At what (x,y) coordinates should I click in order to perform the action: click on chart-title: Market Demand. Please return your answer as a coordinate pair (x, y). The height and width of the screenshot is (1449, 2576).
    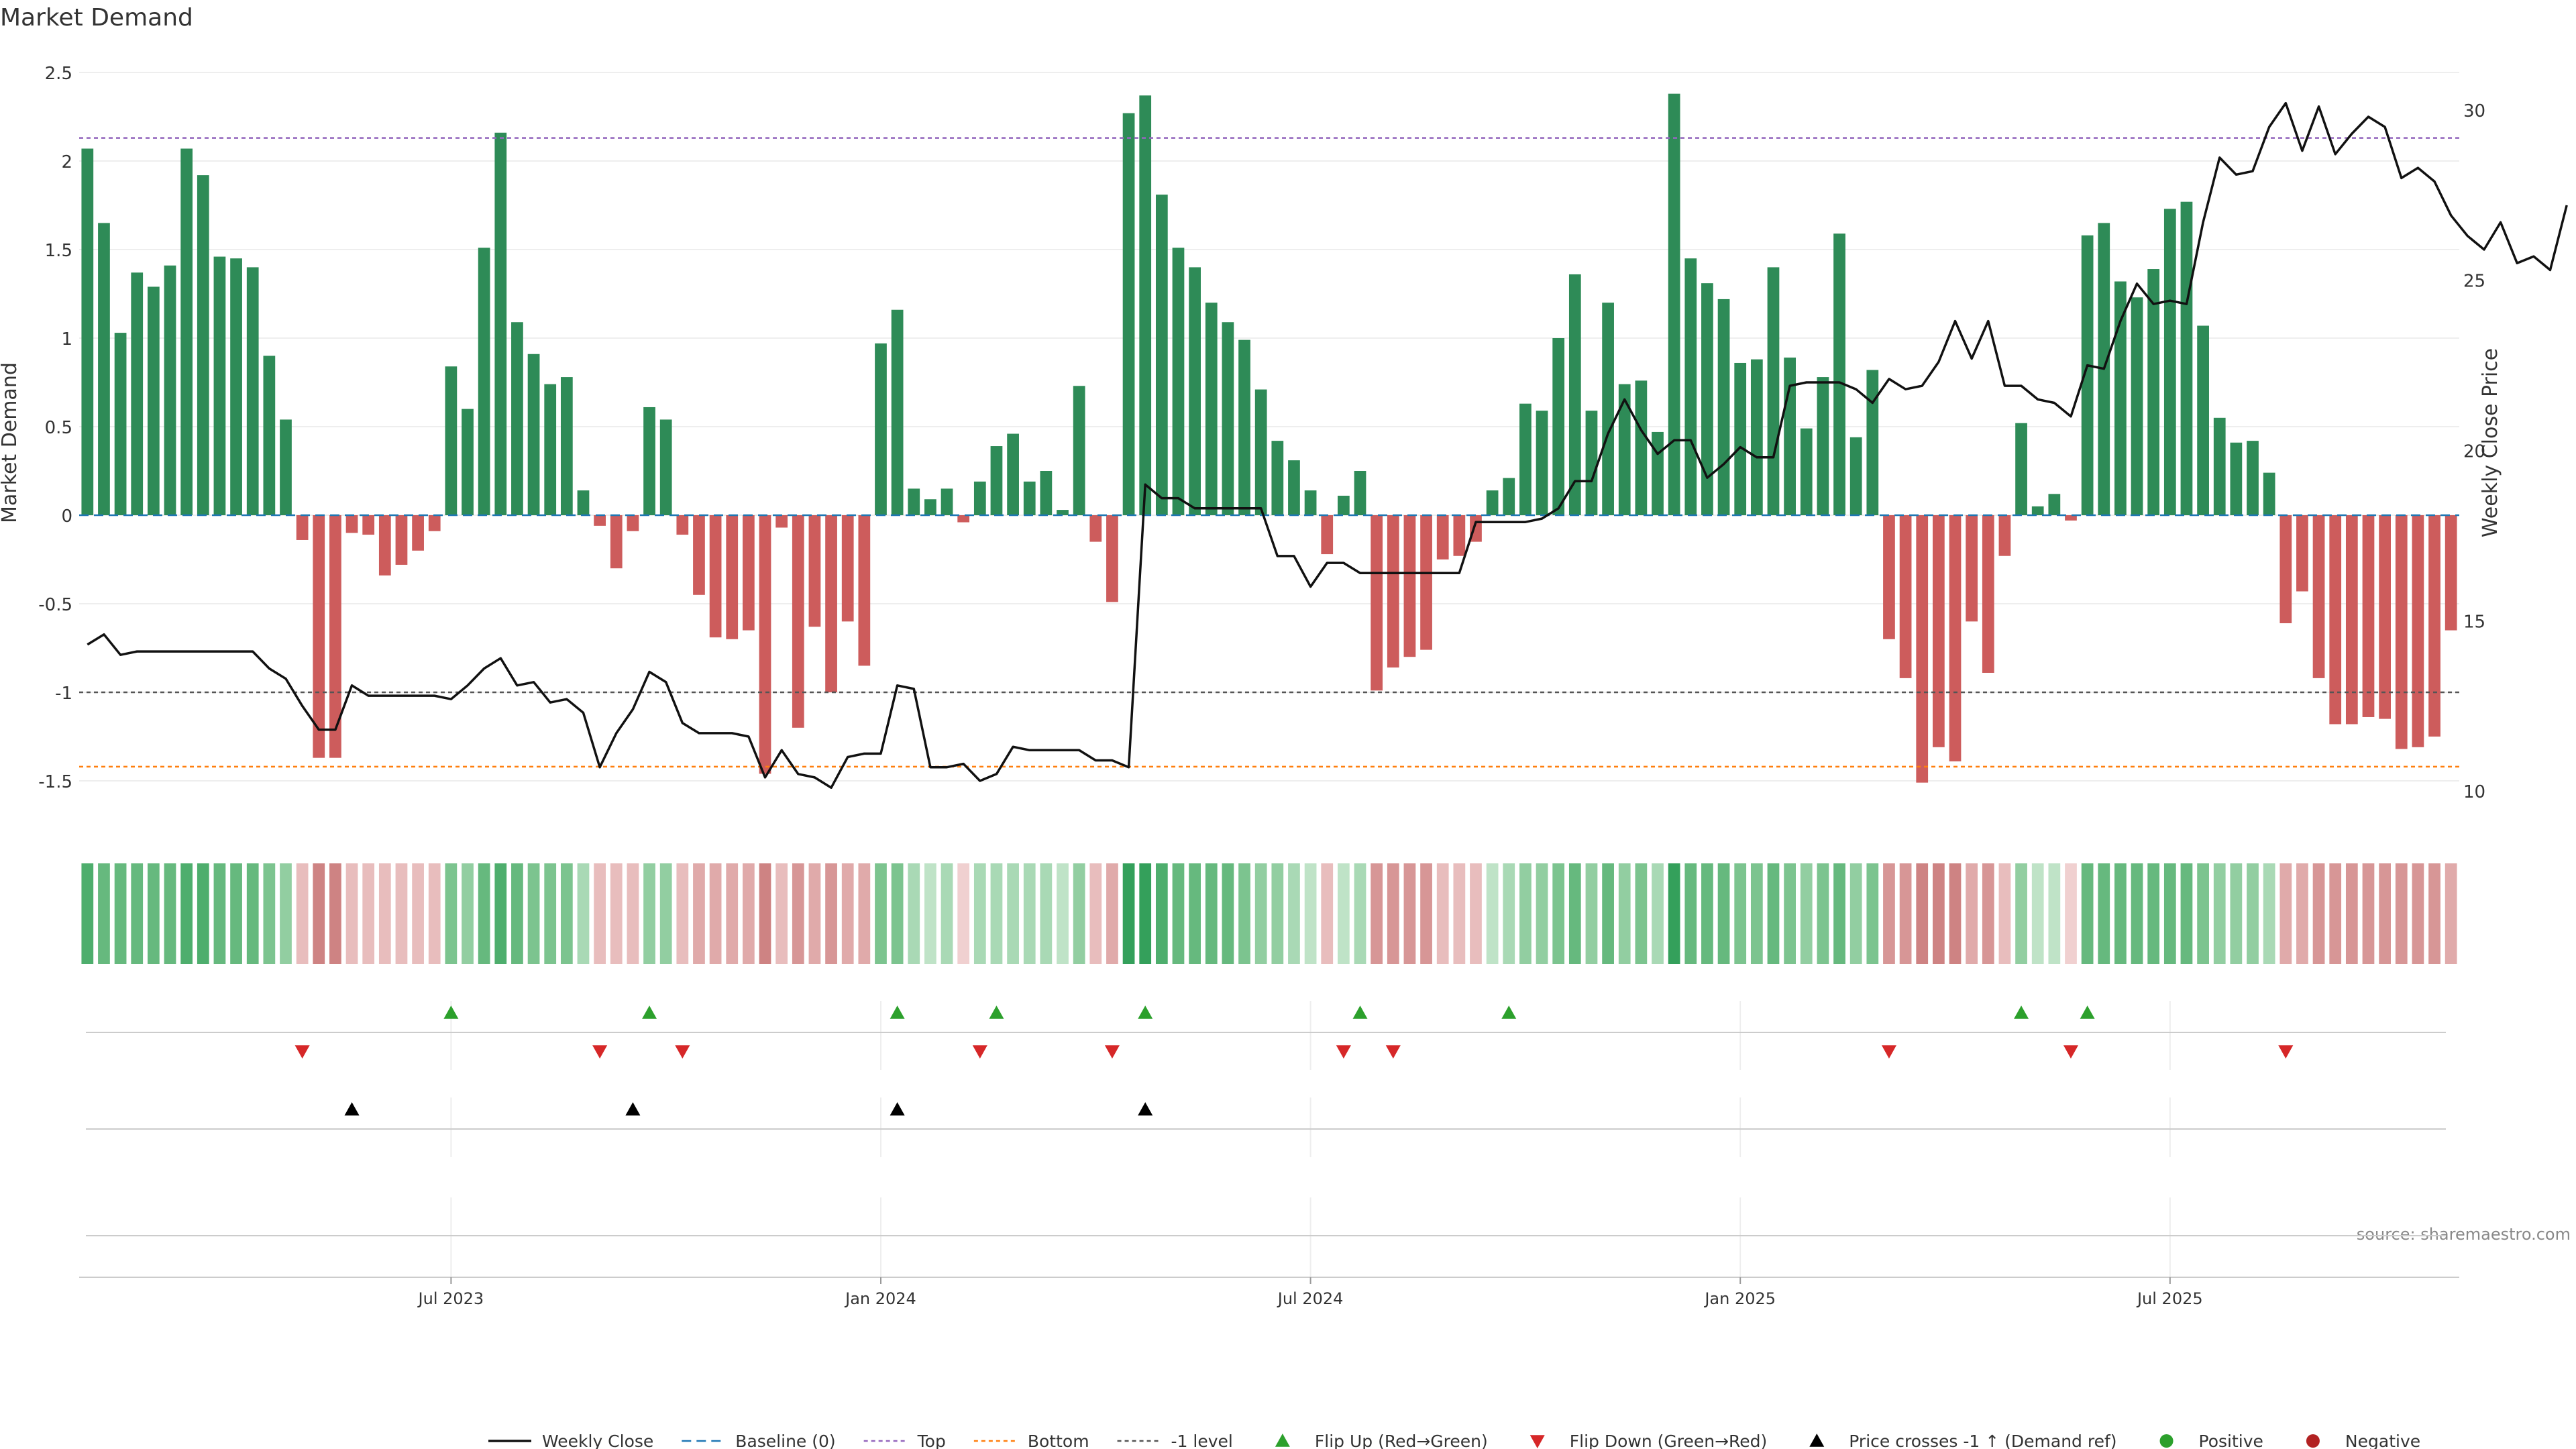
    Looking at the image, I should click on (96, 18).